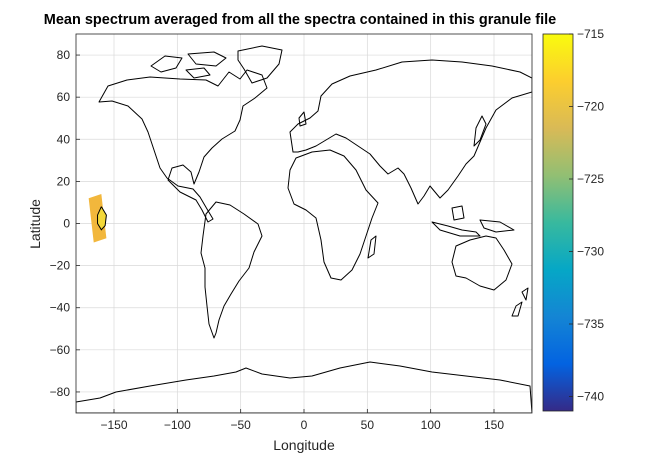  What do you see at coordinates (60, 350) in the screenshot?
I see `y-tick-label: −60` at bounding box center [60, 350].